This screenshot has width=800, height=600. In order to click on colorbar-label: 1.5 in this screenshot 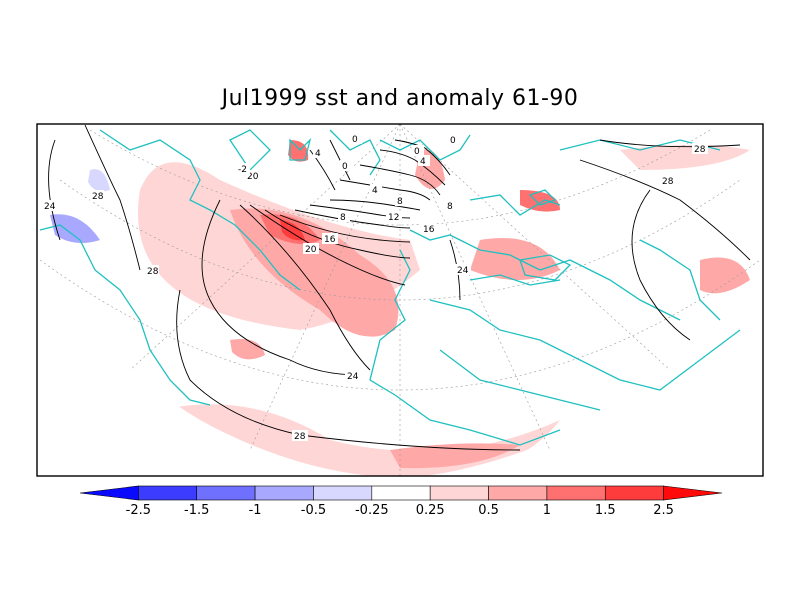, I will do `click(605, 510)`.